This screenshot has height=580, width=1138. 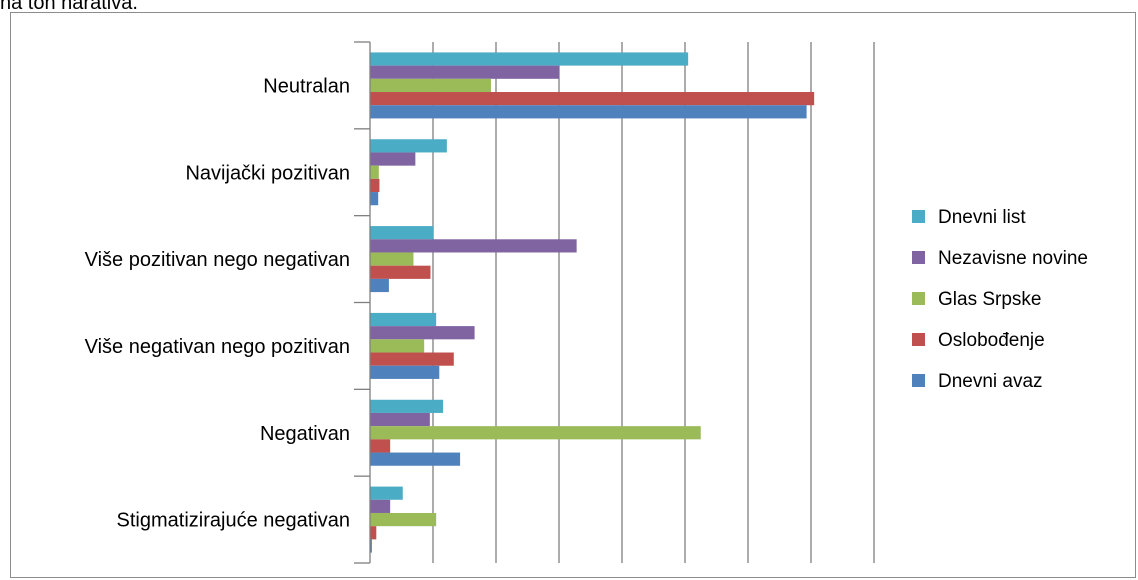 What do you see at coordinates (990, 381) in the screenshot?
I see `legend-label: Dnevni avaz` at bounding box center [990, 381].